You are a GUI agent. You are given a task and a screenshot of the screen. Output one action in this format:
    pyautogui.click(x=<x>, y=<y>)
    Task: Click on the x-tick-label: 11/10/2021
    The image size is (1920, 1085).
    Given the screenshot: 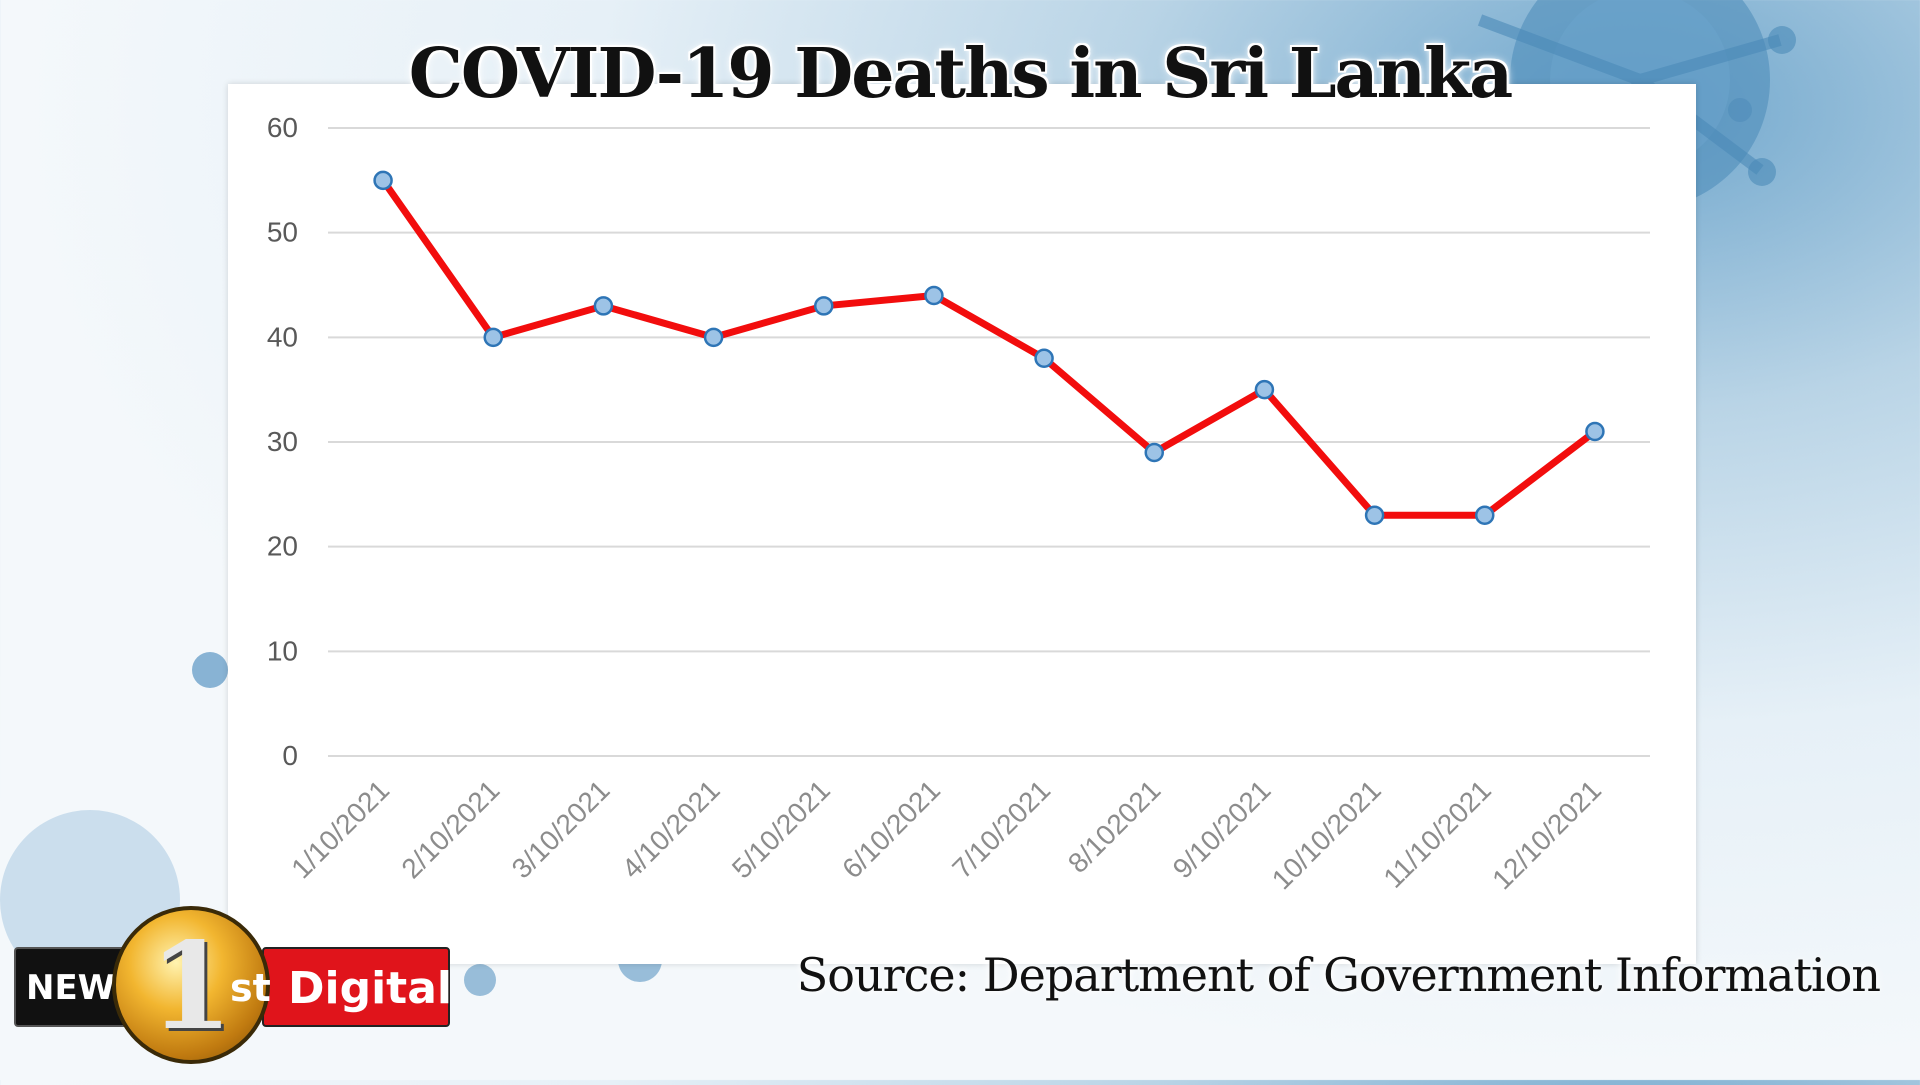 What is the action you would take?
    pyautogui.click(x=1437, y=834)
    